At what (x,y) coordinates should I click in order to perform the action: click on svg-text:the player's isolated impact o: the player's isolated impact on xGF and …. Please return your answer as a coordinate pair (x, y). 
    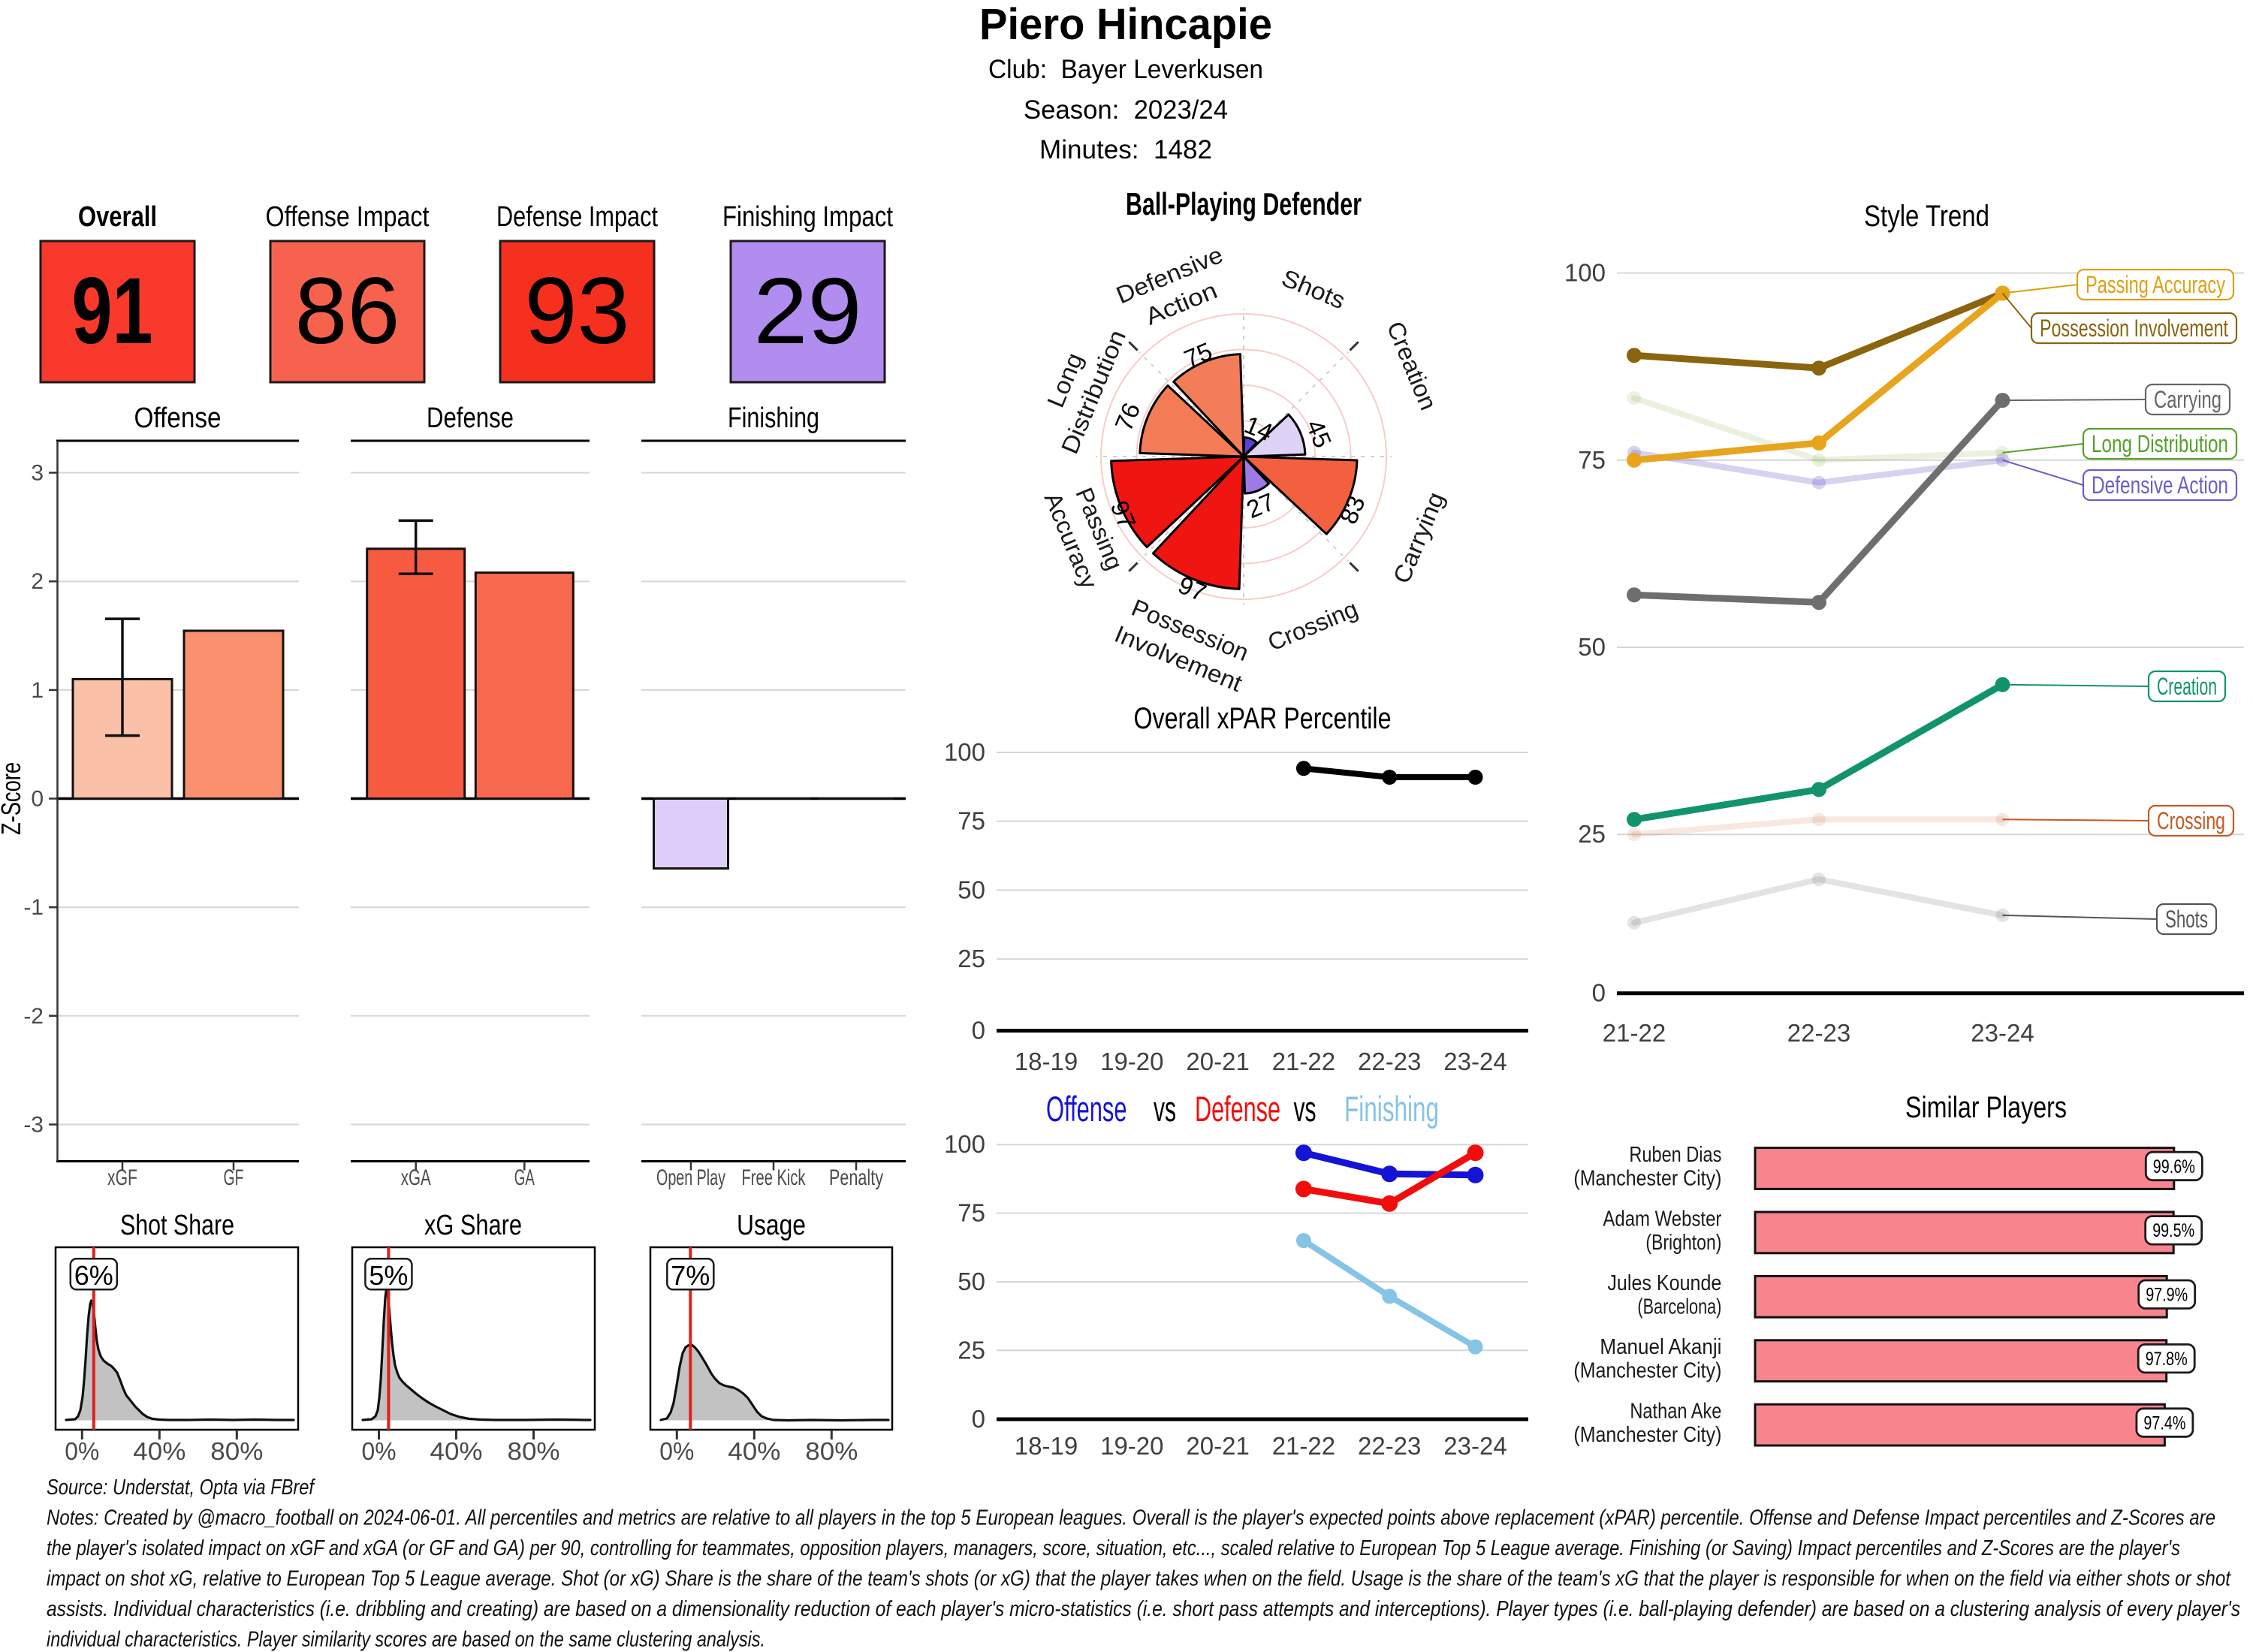
    Looking at the image, I should click on (1114, 1548).